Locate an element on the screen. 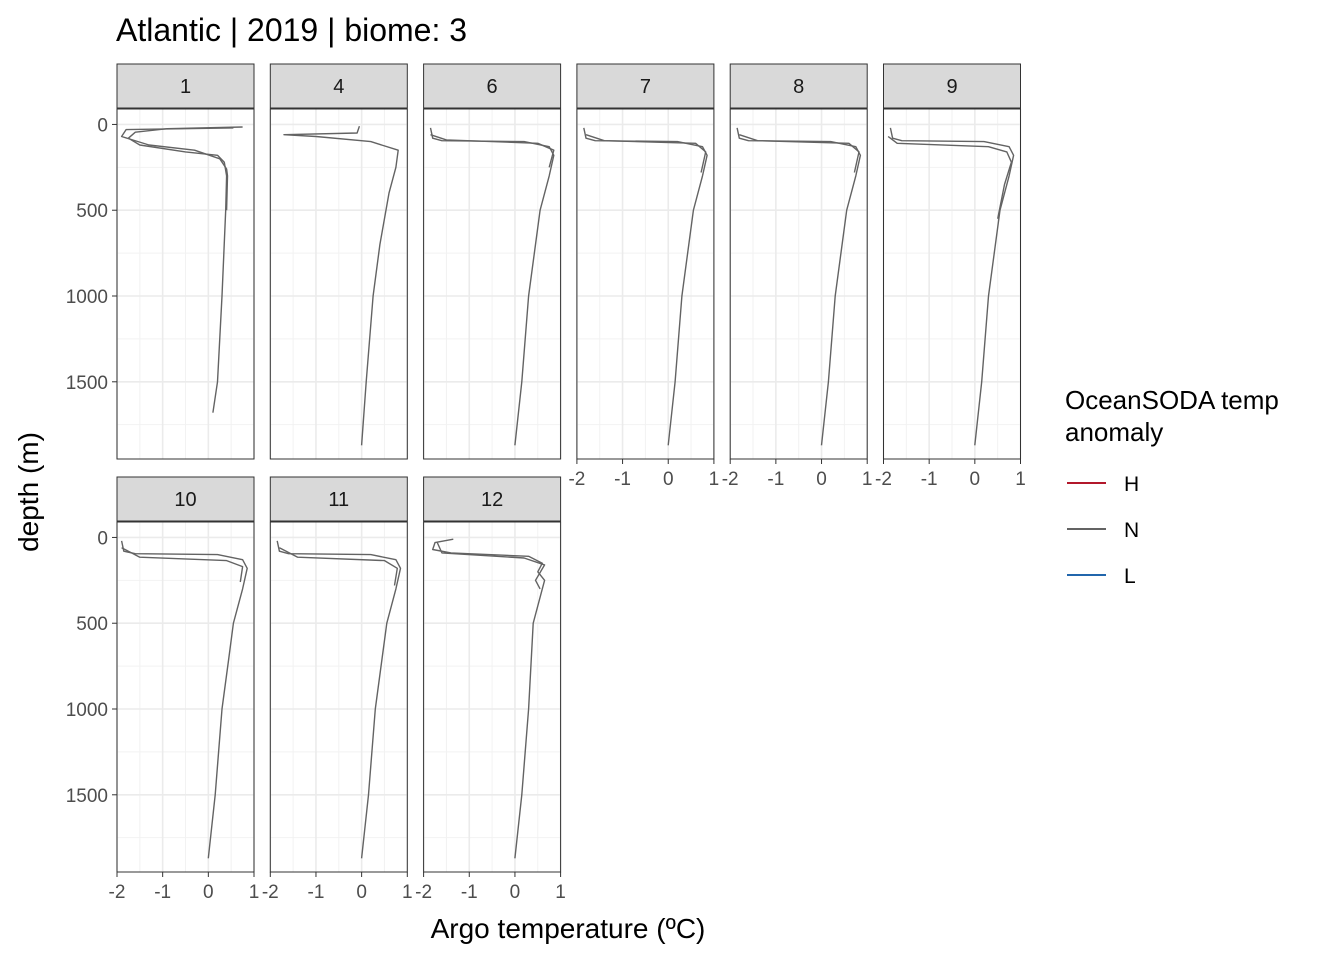  facet-strip-label: 10 is located at coordinates (185, 500).